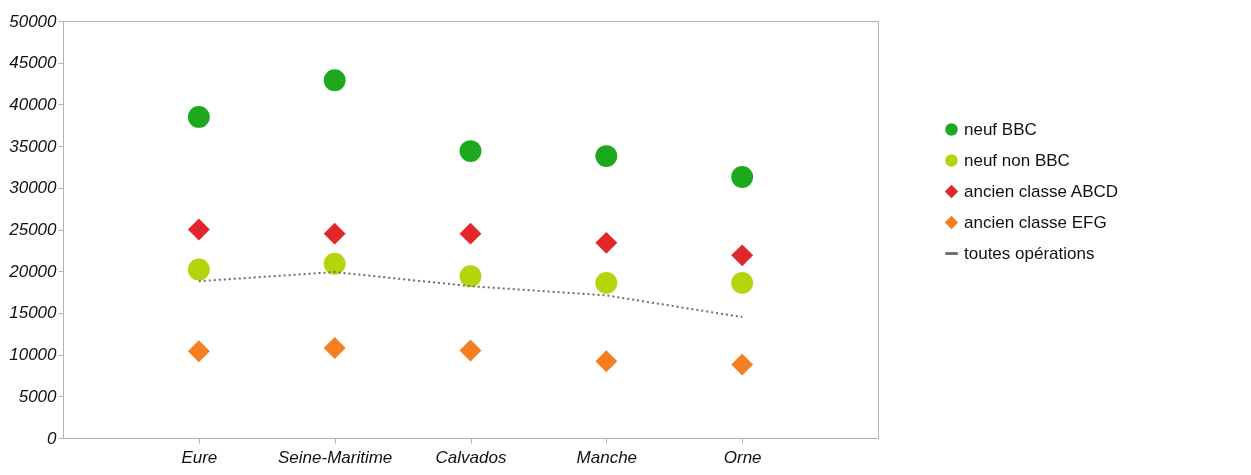  I want to click on y-tick-label: 0, so click(52, 438).